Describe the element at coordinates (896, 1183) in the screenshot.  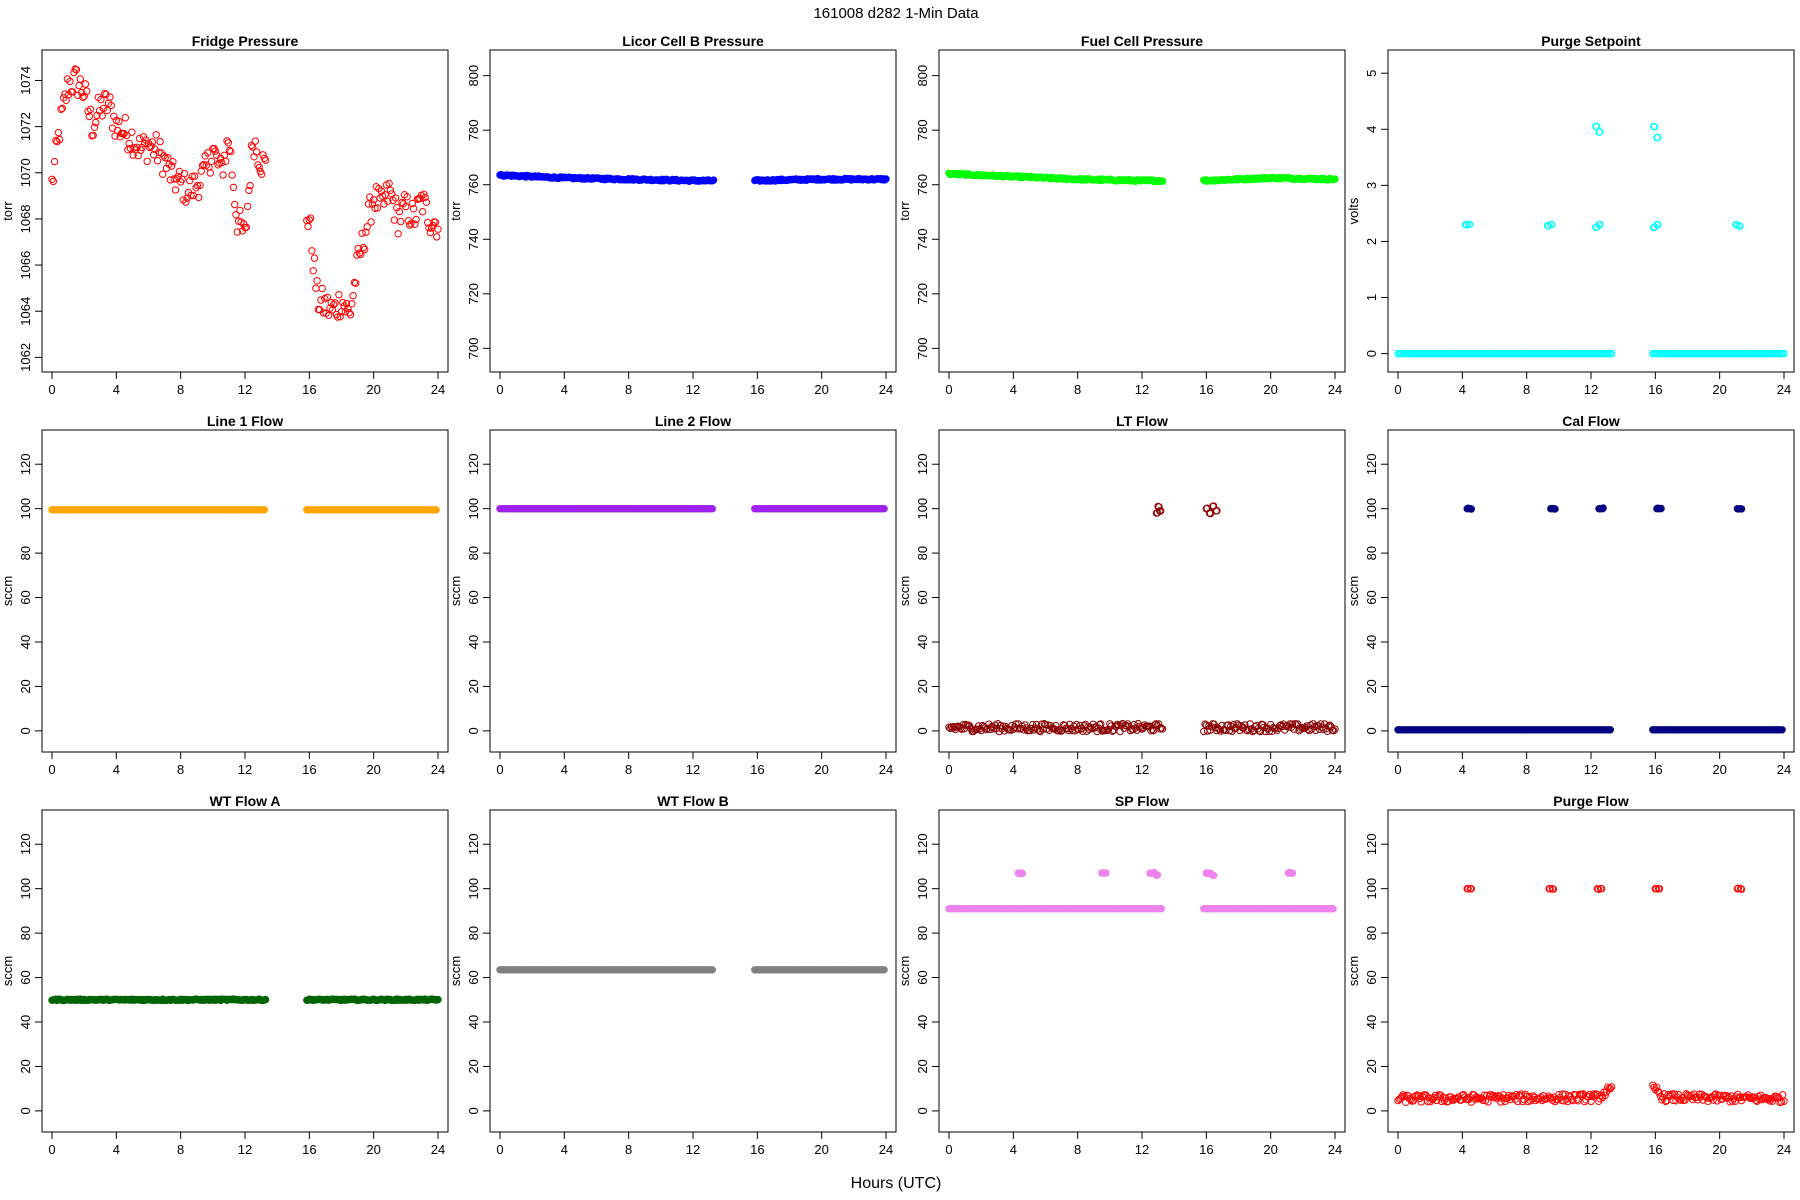
I see `figure-xlabel: Hours (UTC)` at that location.